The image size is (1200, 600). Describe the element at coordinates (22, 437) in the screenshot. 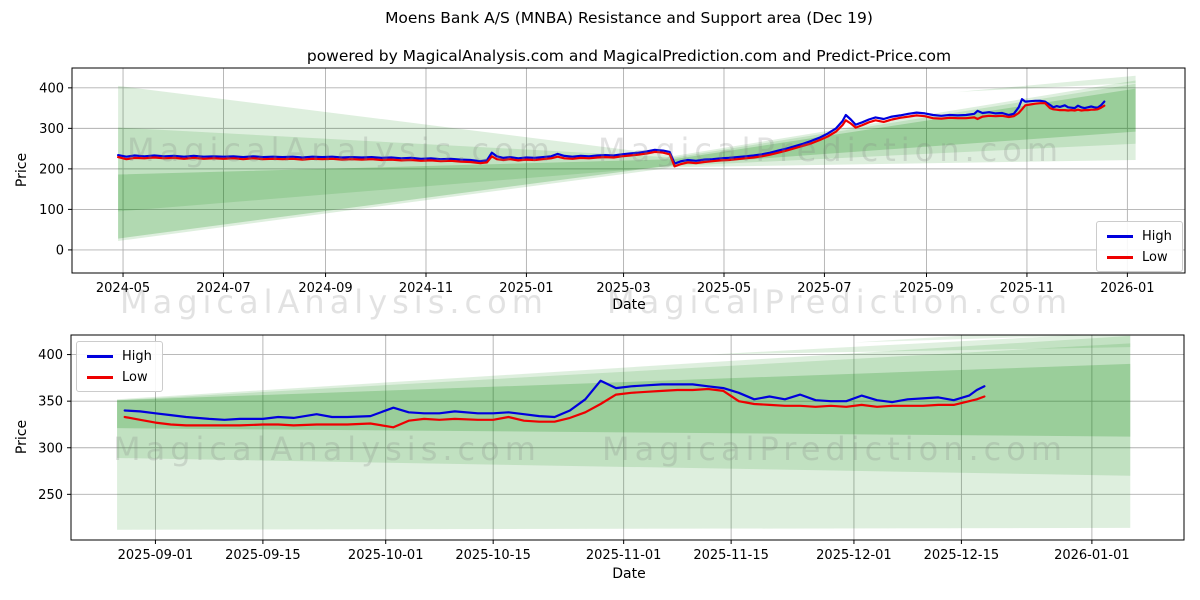

I see `bottom-y-axis-label: Price` at that location.